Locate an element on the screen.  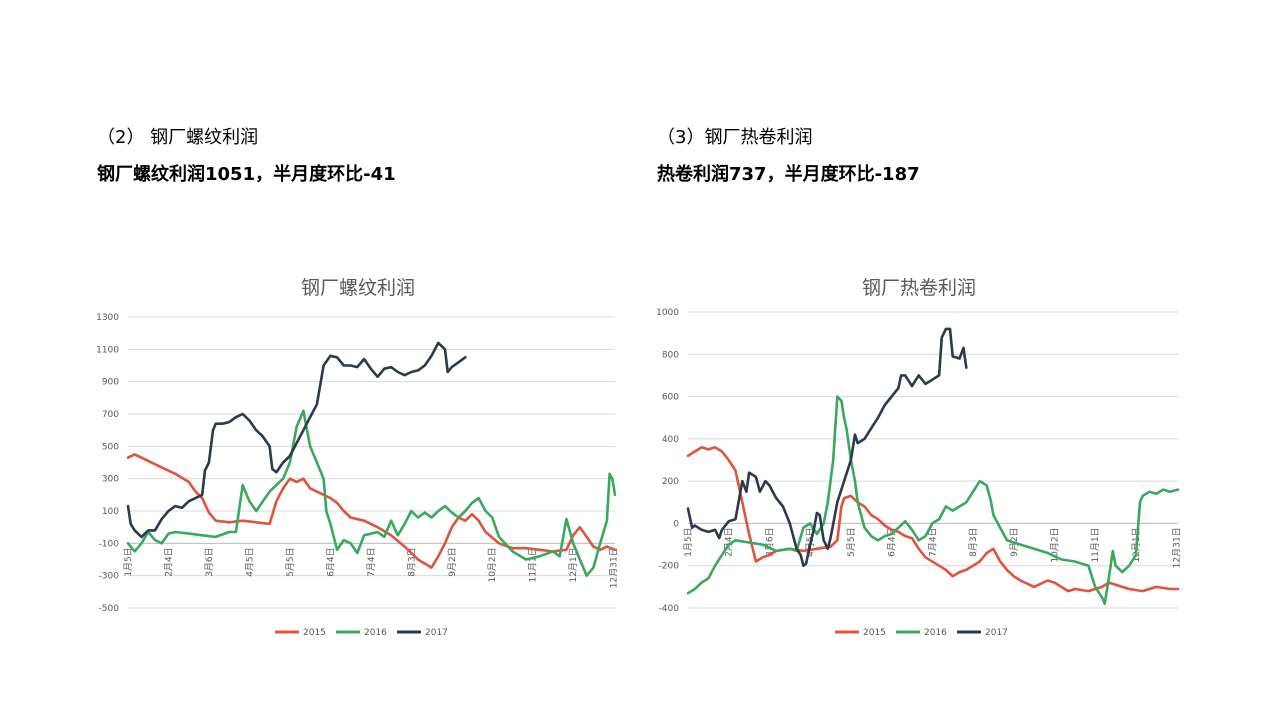
y-tick-label: 400 is located at coordinates (670, 440).